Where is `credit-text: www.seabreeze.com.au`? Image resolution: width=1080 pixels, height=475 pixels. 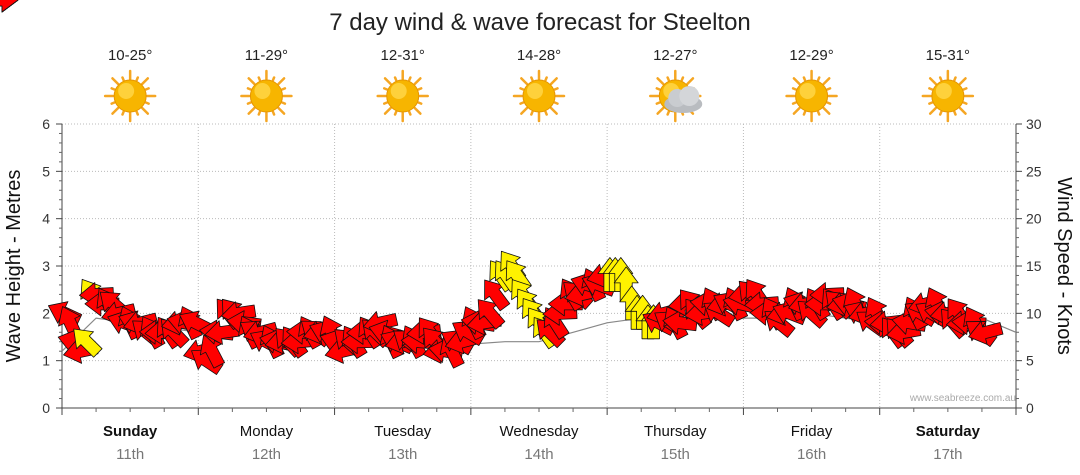 credit-text: www.seabreeze.com.au is located at coordinates (962, 398).